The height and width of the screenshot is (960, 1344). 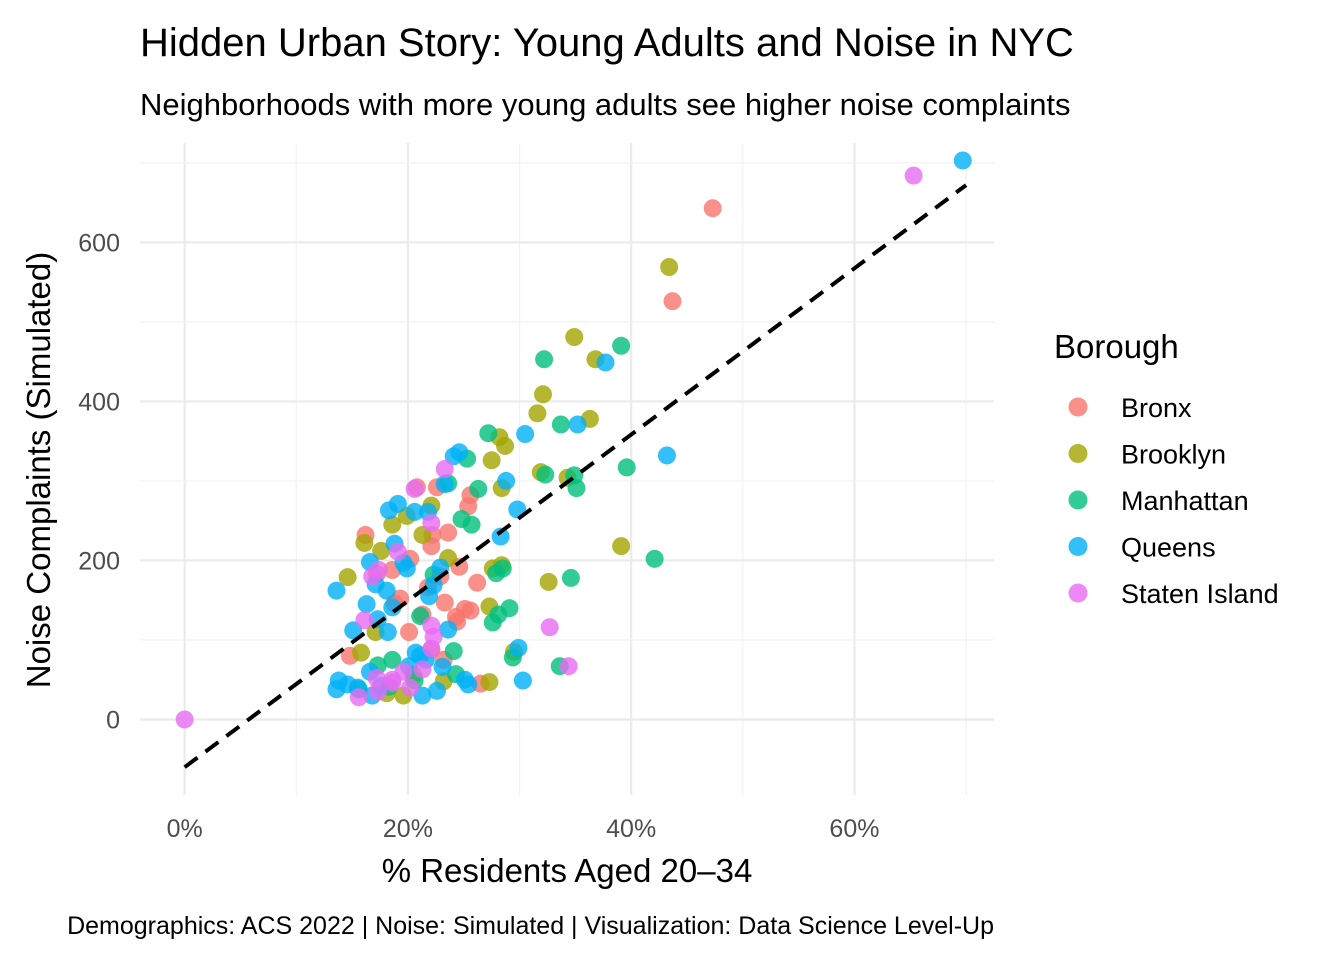 What do you see at coordinates (1185, 501) in the screenshot?
I see `legend-label: Manhattan` at bounding box center [1185, 501].